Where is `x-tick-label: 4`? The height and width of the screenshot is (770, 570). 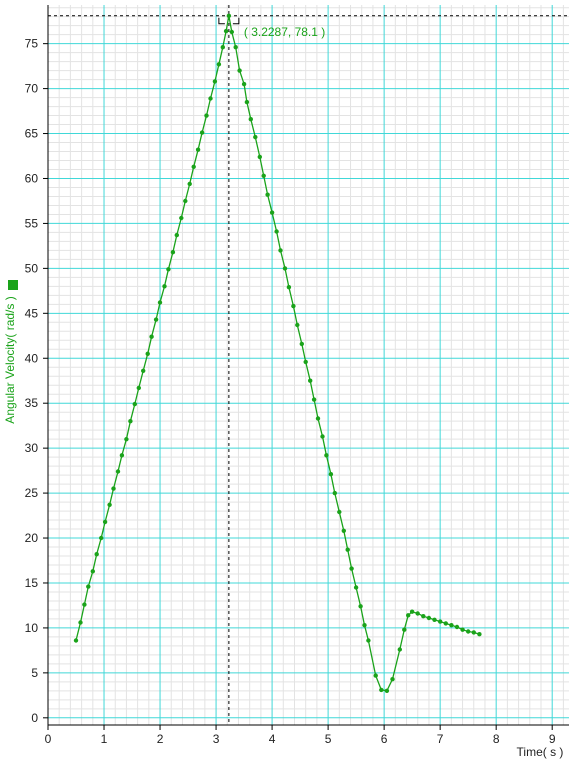 x-tick-label: 4 is located at coordinates (272, 739).